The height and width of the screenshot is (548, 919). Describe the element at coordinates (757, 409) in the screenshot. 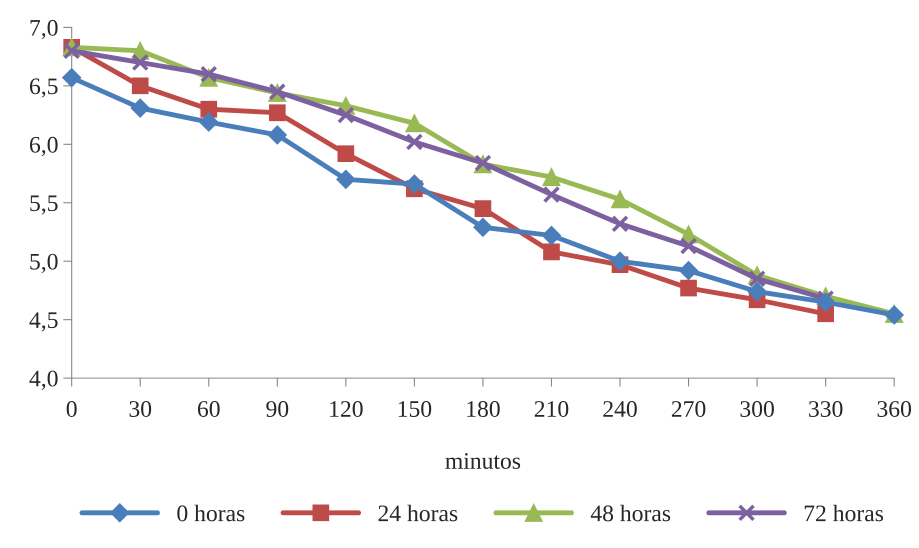

I see `x-tick-label: 300` at that location.